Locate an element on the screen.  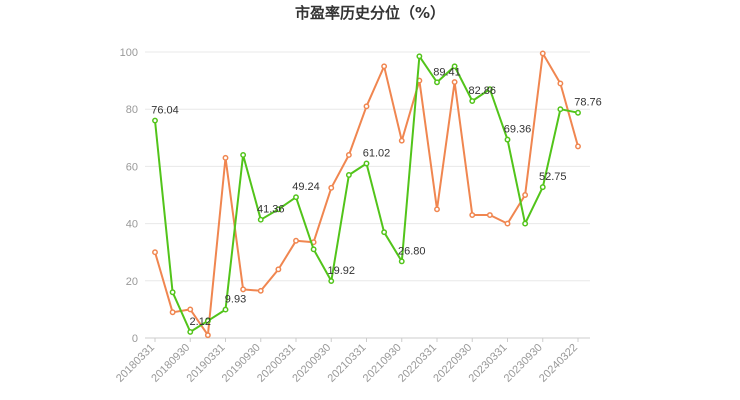
data-label: 78.76 is located at coordinates (588, 103).